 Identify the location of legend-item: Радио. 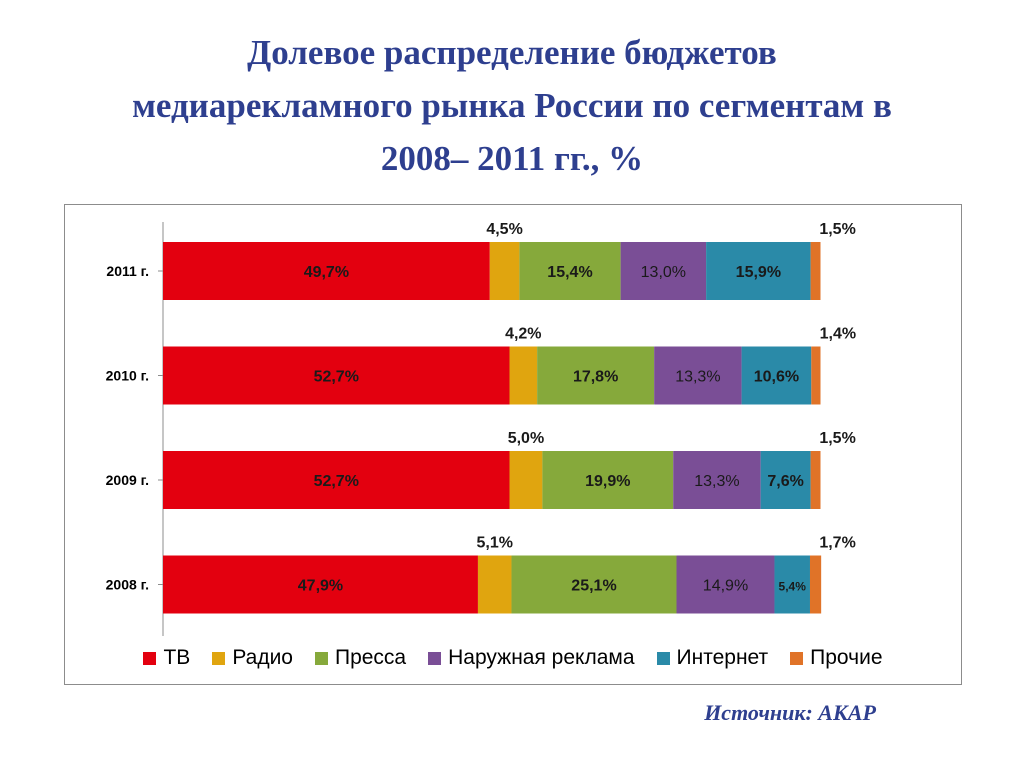
(252, 658).